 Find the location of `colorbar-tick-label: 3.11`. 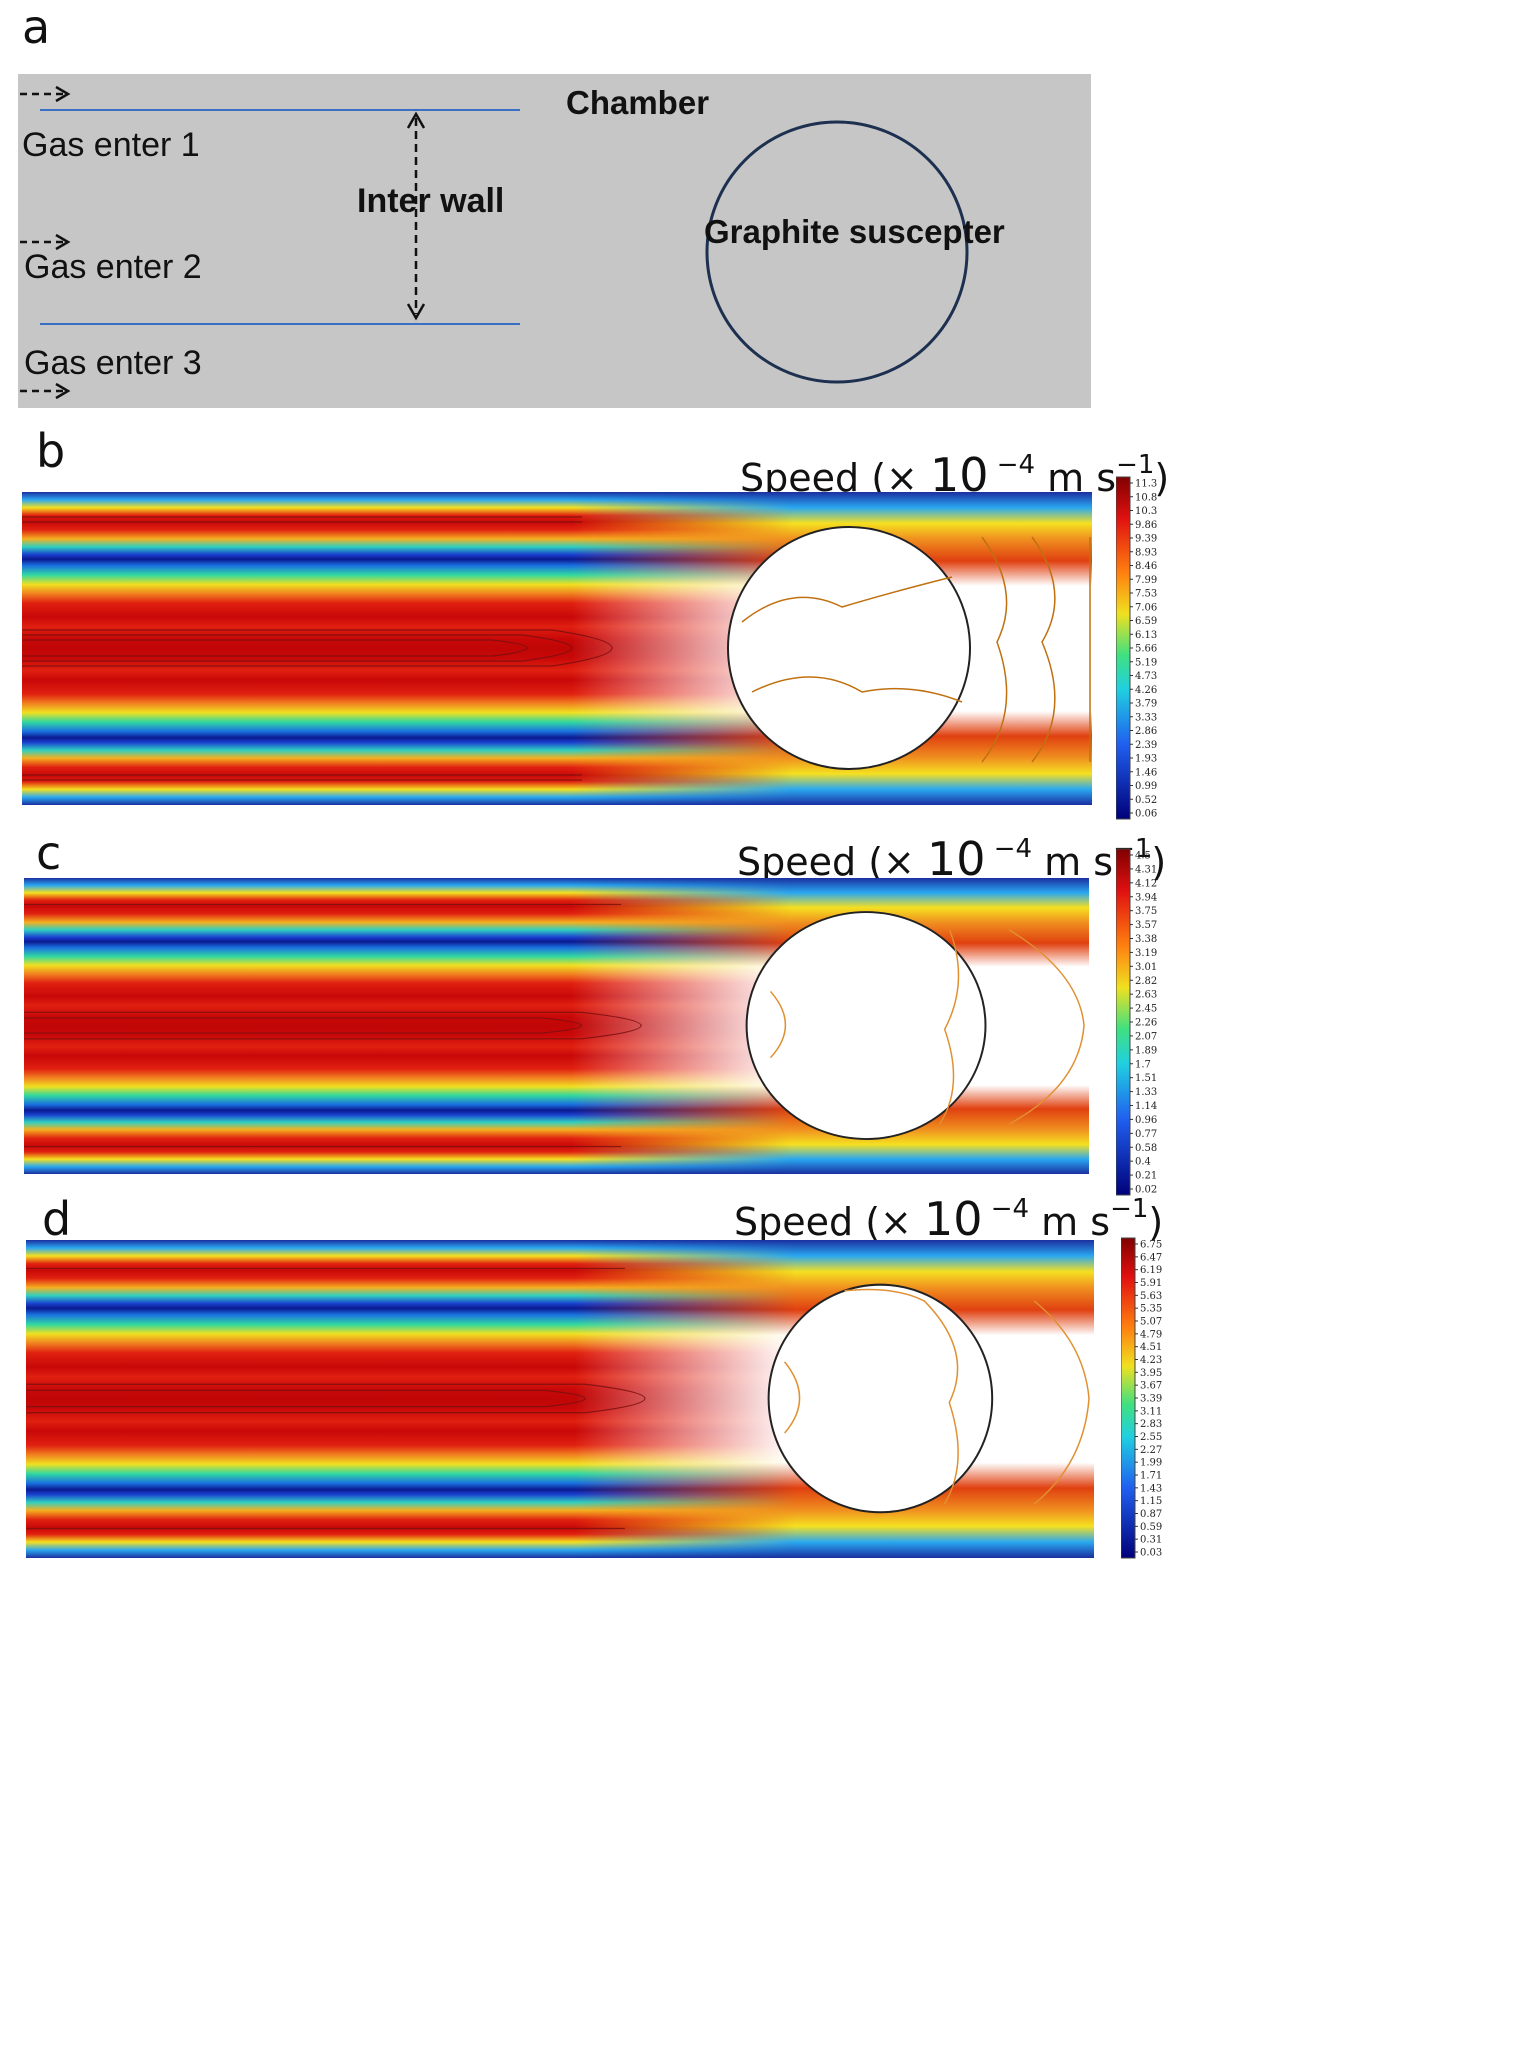

colorbar-tick-label: 3.11 is located at coordinates (1151, 1411).